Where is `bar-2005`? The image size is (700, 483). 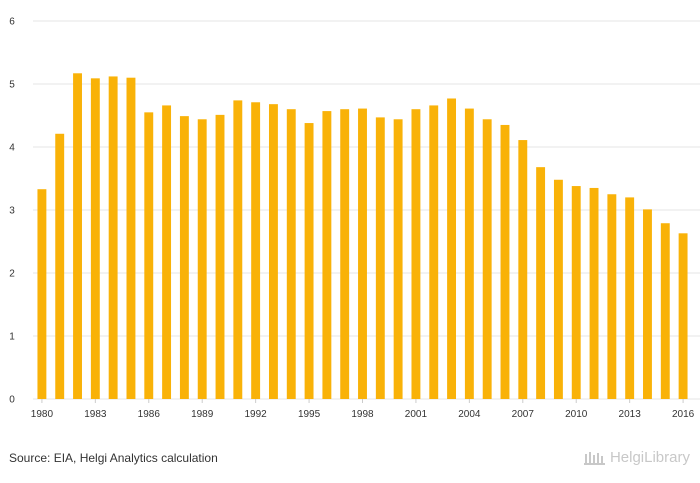 bar-2005 is located at coordinates (487, 259).